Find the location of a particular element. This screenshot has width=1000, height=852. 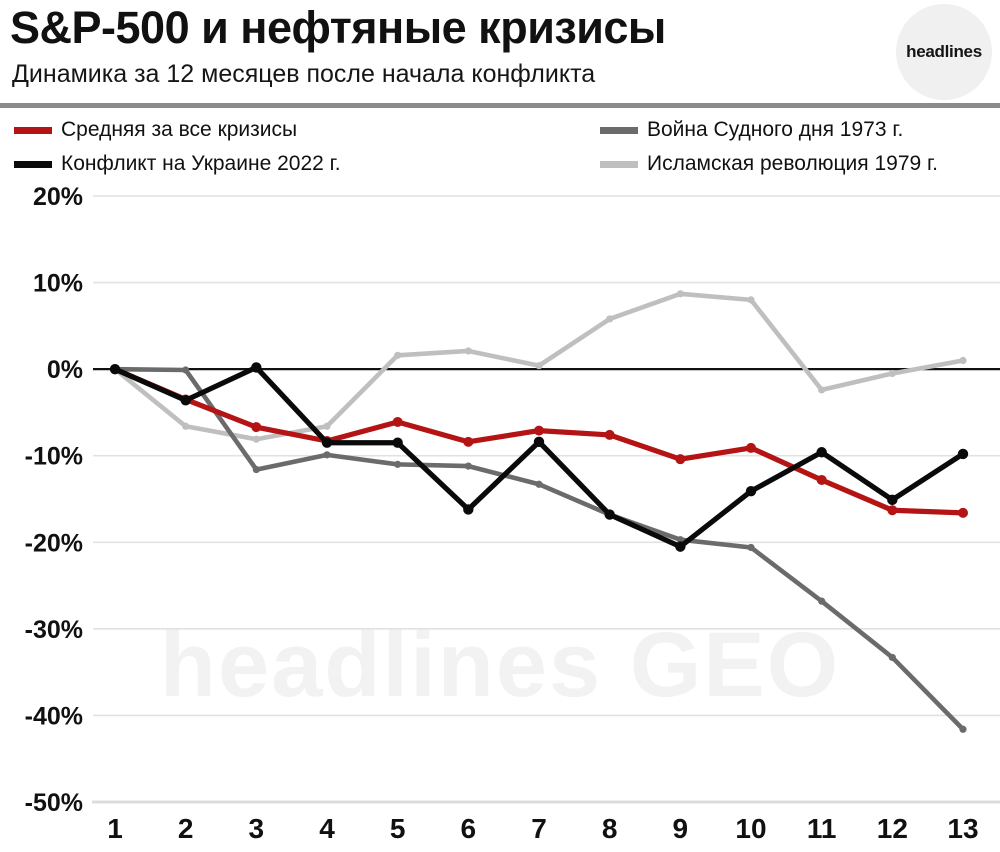

y-axis-tick-label: 10% is located at coordinates (58, 284).